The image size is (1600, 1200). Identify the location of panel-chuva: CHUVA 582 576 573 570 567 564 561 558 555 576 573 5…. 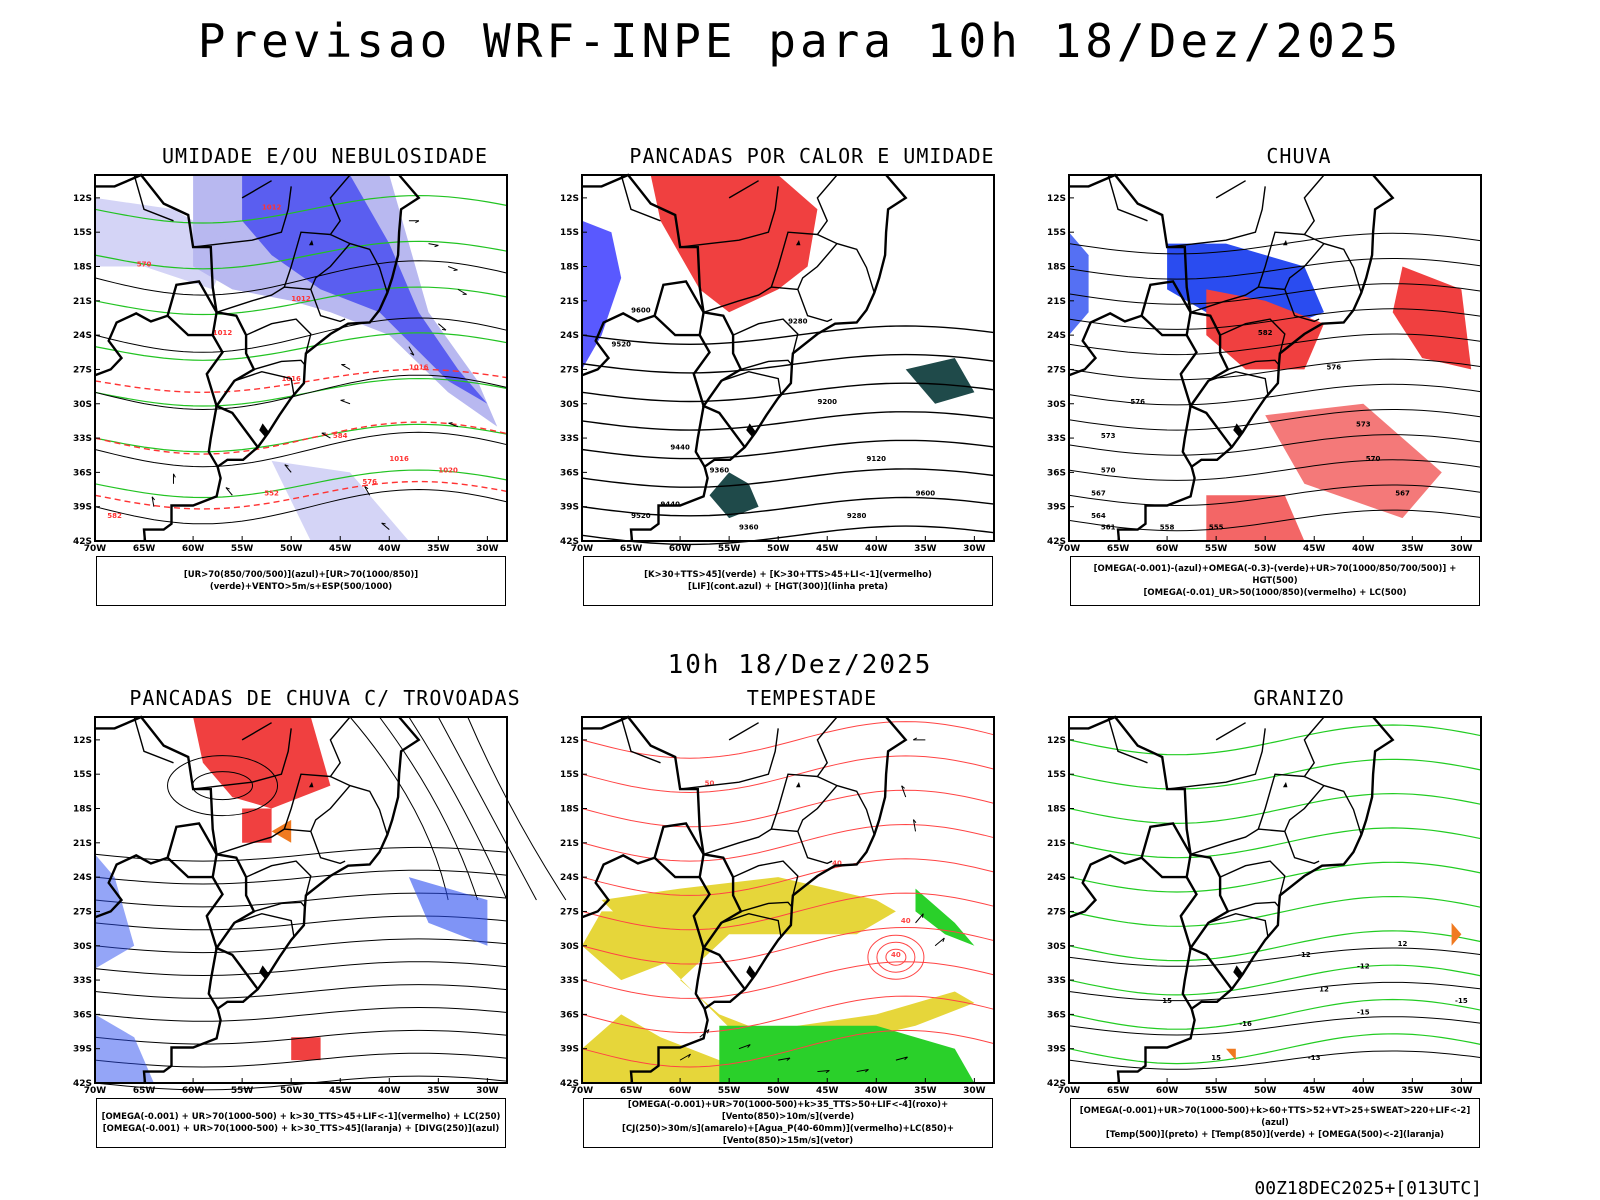
(1299, 389).